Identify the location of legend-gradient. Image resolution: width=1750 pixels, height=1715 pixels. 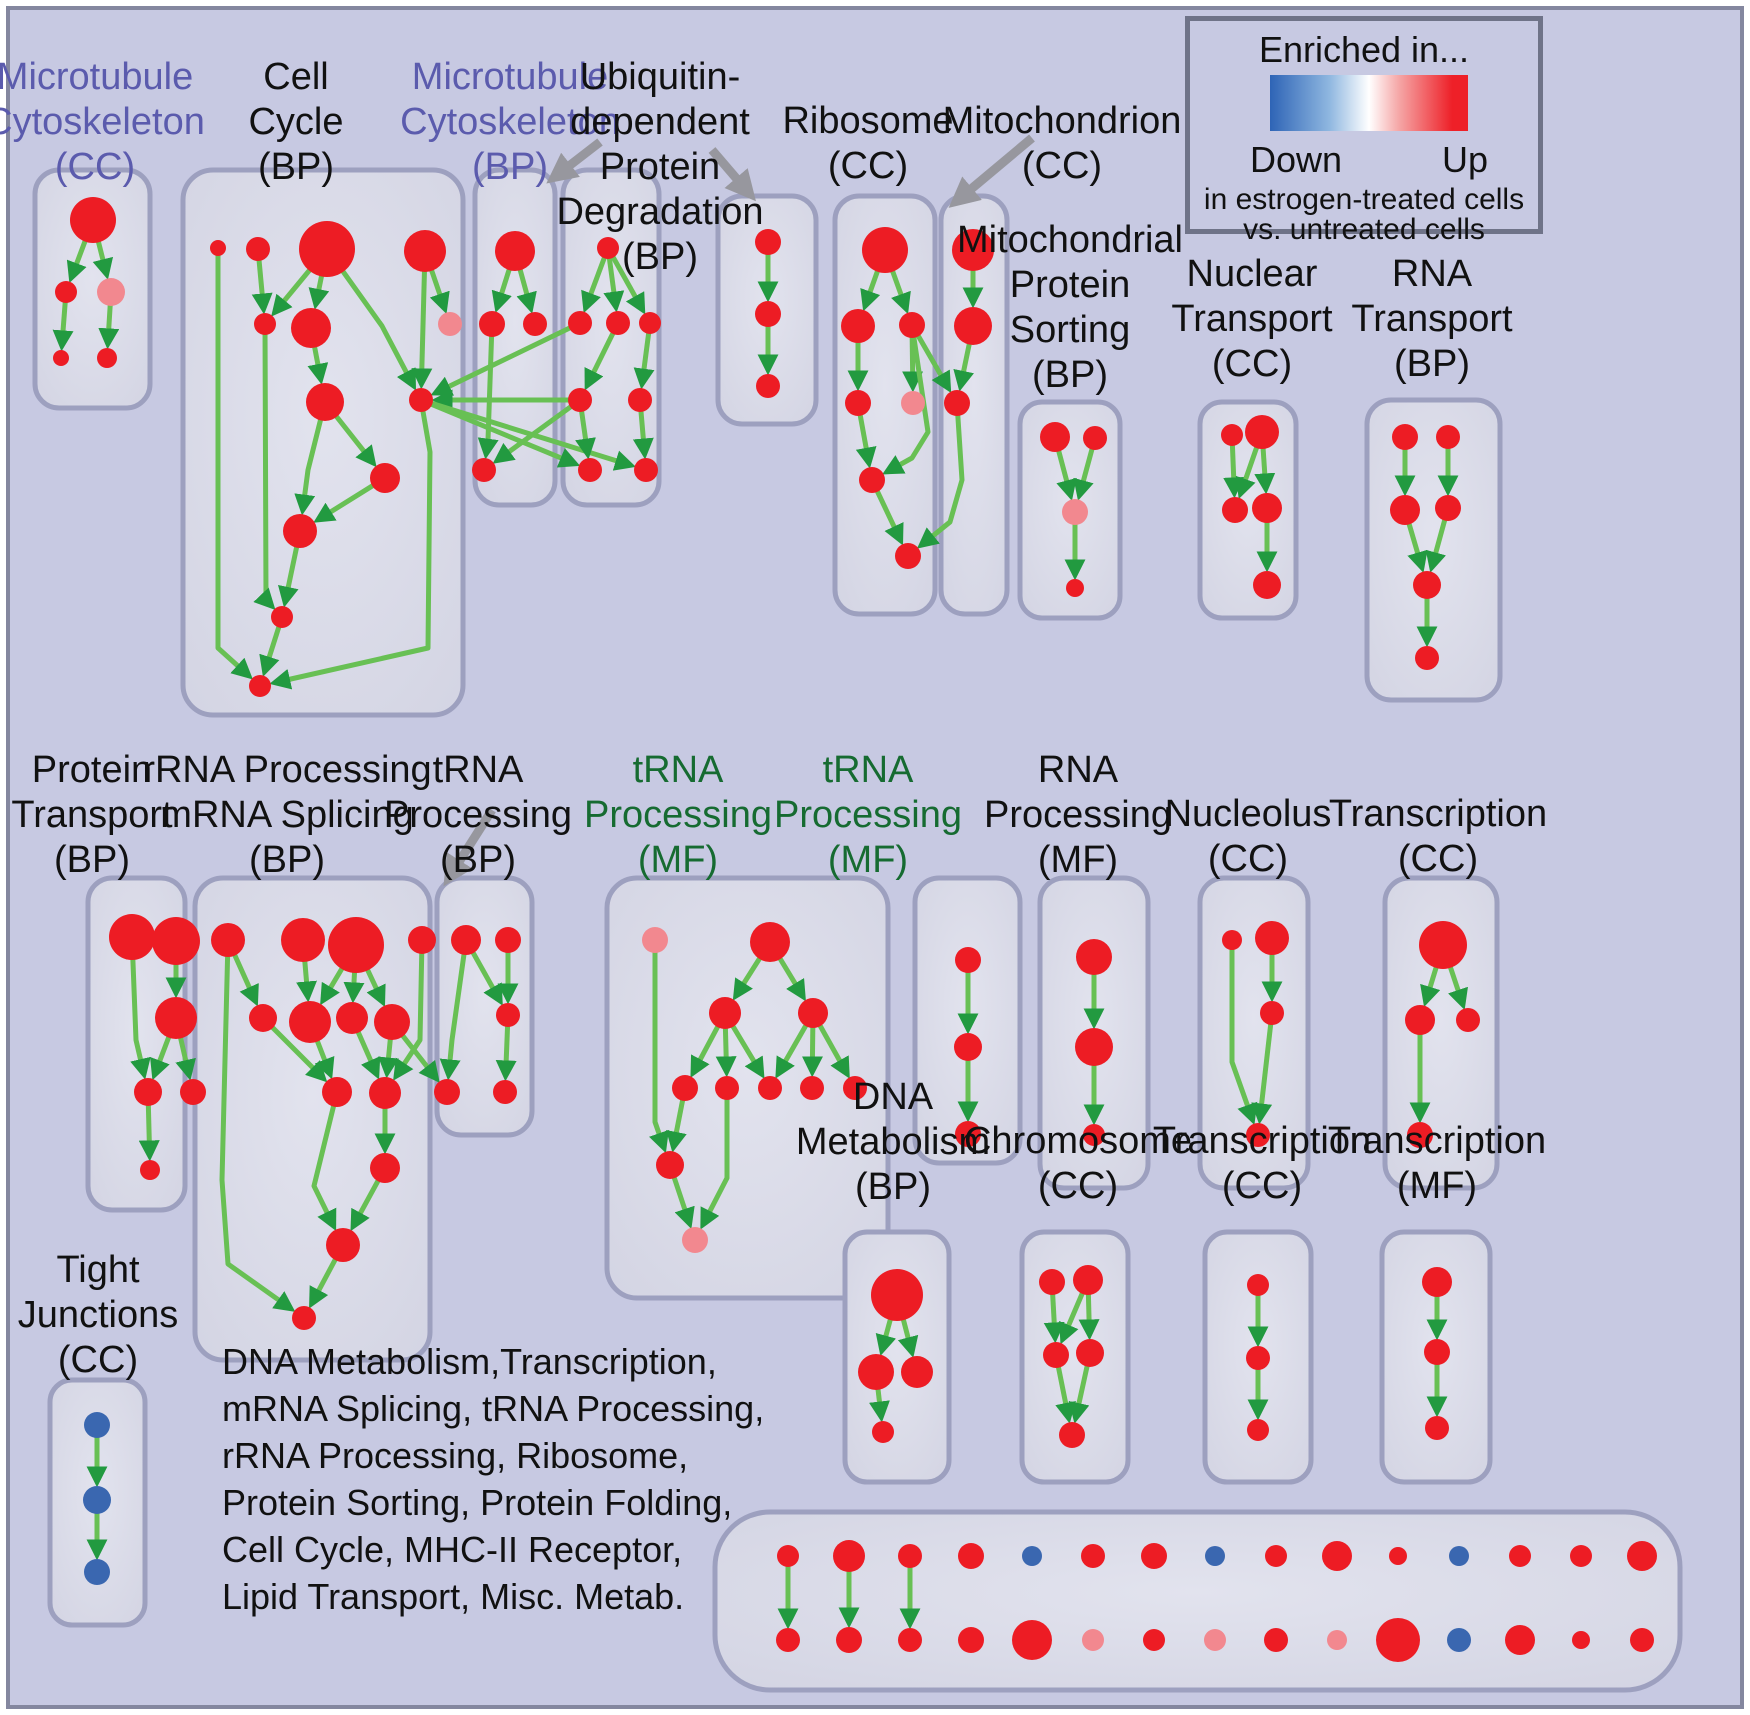
(1369, 103).